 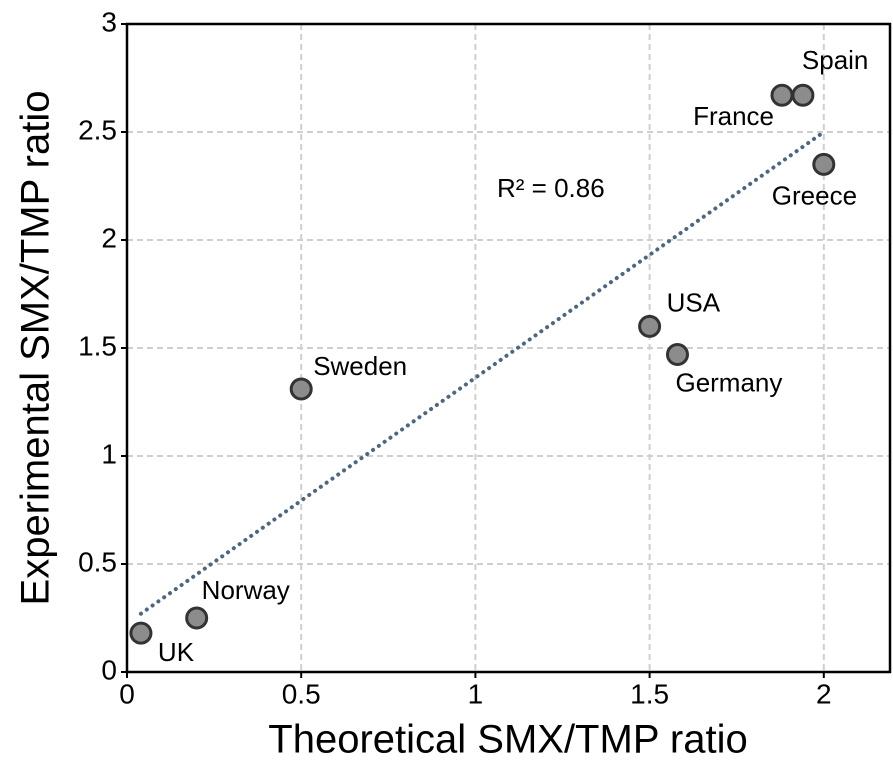 I want to click on y-tick-label: 1, so click(x=109, y=453).